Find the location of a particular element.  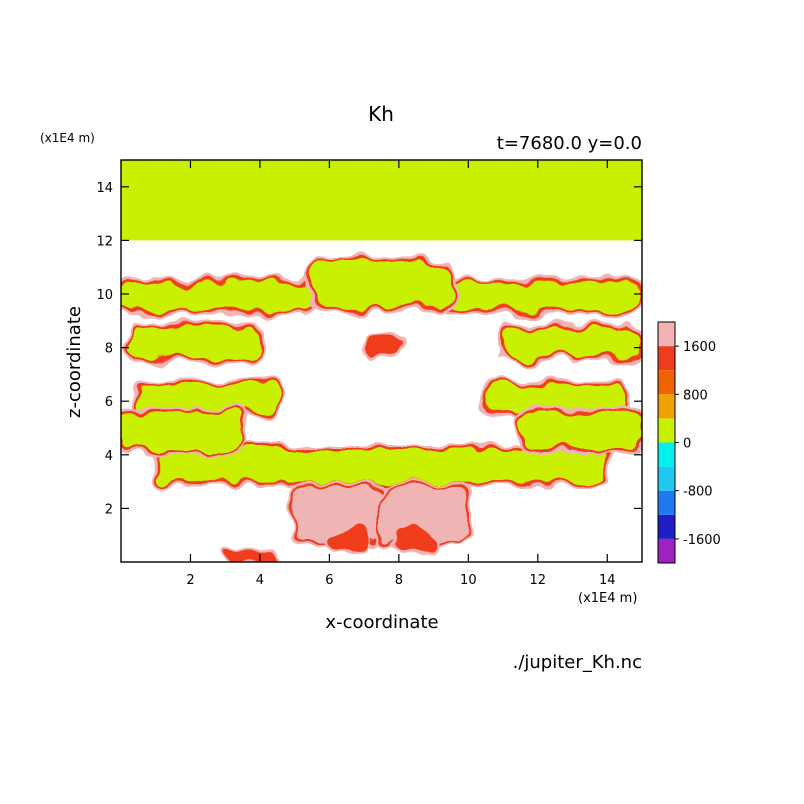

x-tick-label: 8 is located at coordinates (399, 580).